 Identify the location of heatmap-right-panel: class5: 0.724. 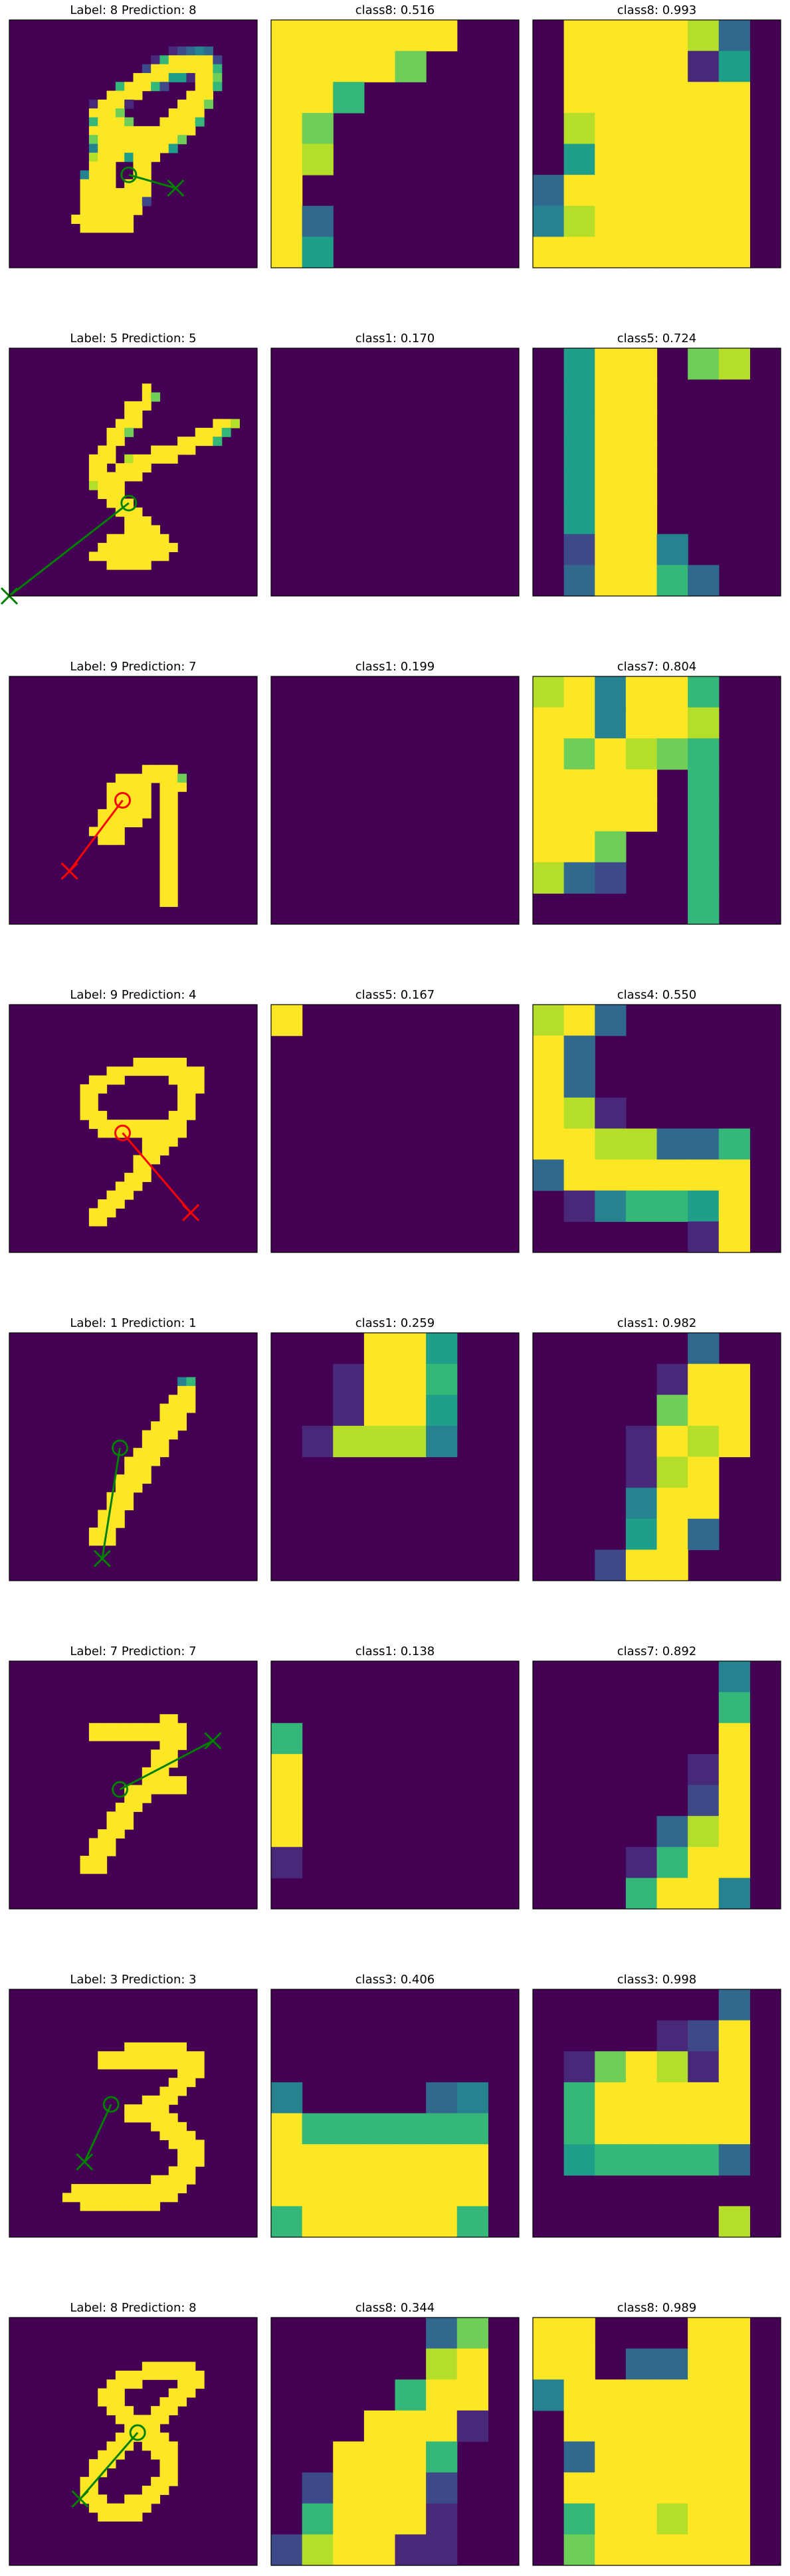
(656, 465).